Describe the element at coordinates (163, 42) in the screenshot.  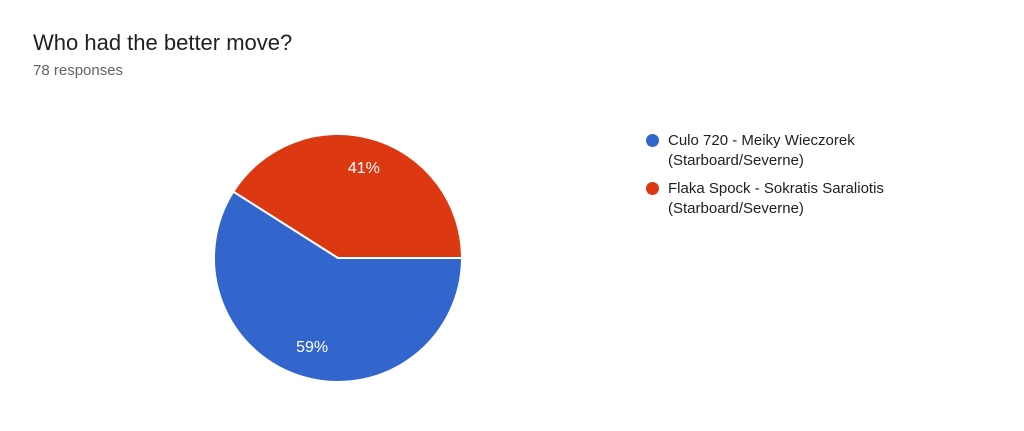
I see `question-title: Who had the better move?` at that location.